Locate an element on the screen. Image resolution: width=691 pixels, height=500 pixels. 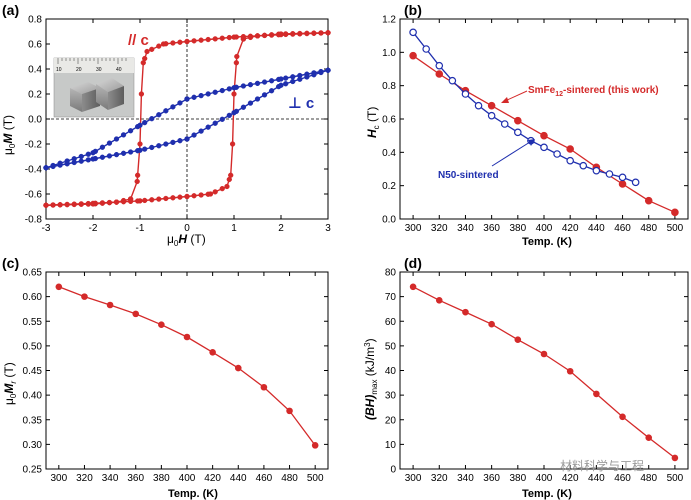
point-smfe12 is located at coordinates (622, 184).